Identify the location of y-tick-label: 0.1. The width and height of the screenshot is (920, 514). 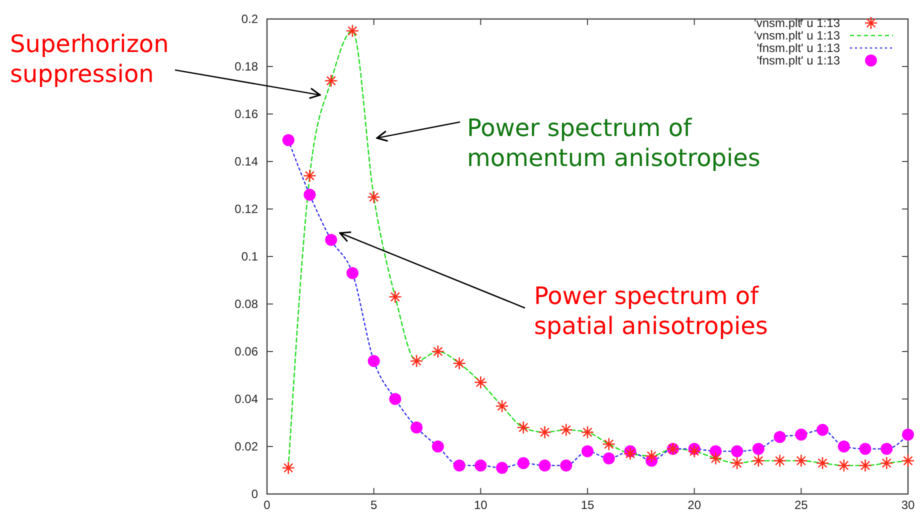
(249, 257).